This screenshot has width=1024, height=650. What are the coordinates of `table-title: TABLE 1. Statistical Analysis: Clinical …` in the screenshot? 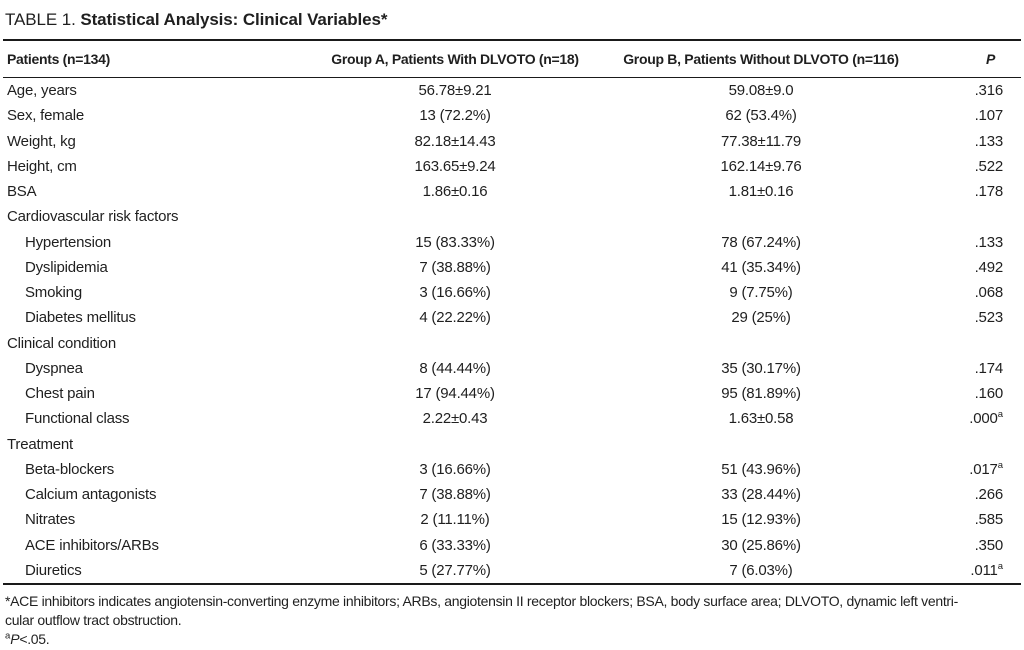 It's located at (512, 19).